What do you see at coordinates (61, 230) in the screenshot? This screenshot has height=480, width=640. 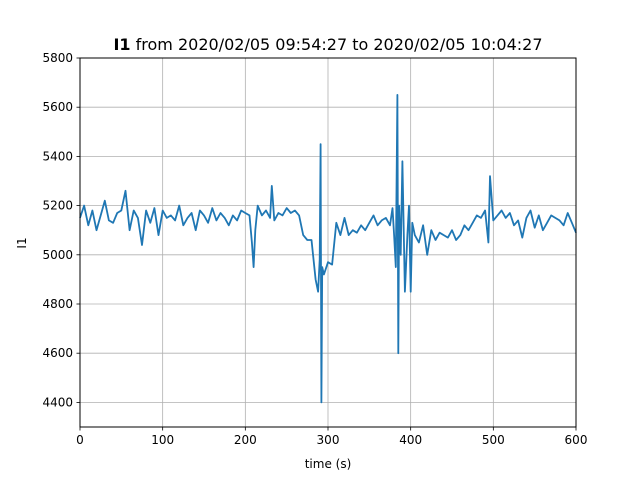 I see `y-axis-ticks: 4400 4600 4800 5000 5200 5400 5600 5800` at bounding box center [61, 230].